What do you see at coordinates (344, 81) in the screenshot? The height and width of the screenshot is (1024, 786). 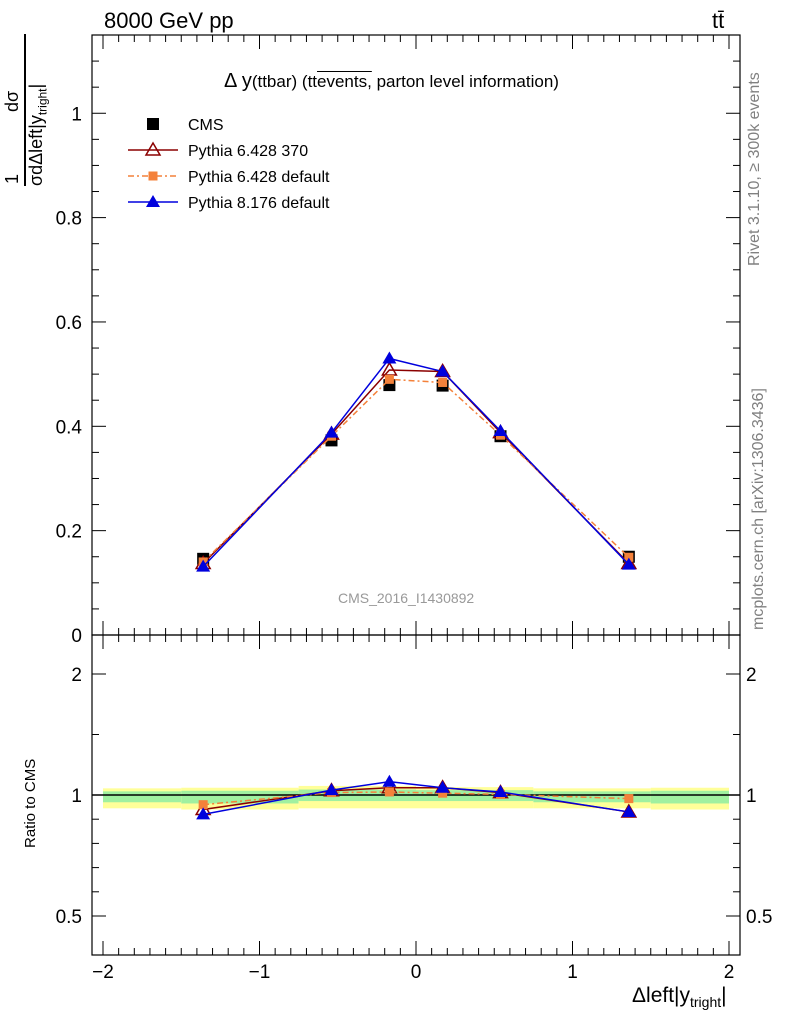 I see `plot-title-events: events,` at bounding box center [344, 81].